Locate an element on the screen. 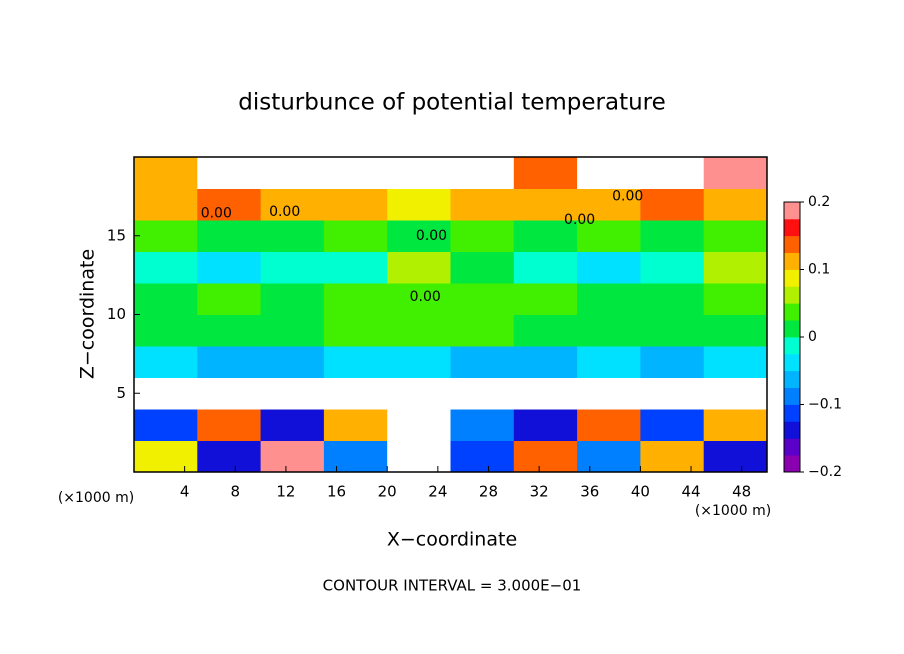 The width and height of the screenshot is (904, 654). x-tick-label: 24 is located at coordinates (437, 492).